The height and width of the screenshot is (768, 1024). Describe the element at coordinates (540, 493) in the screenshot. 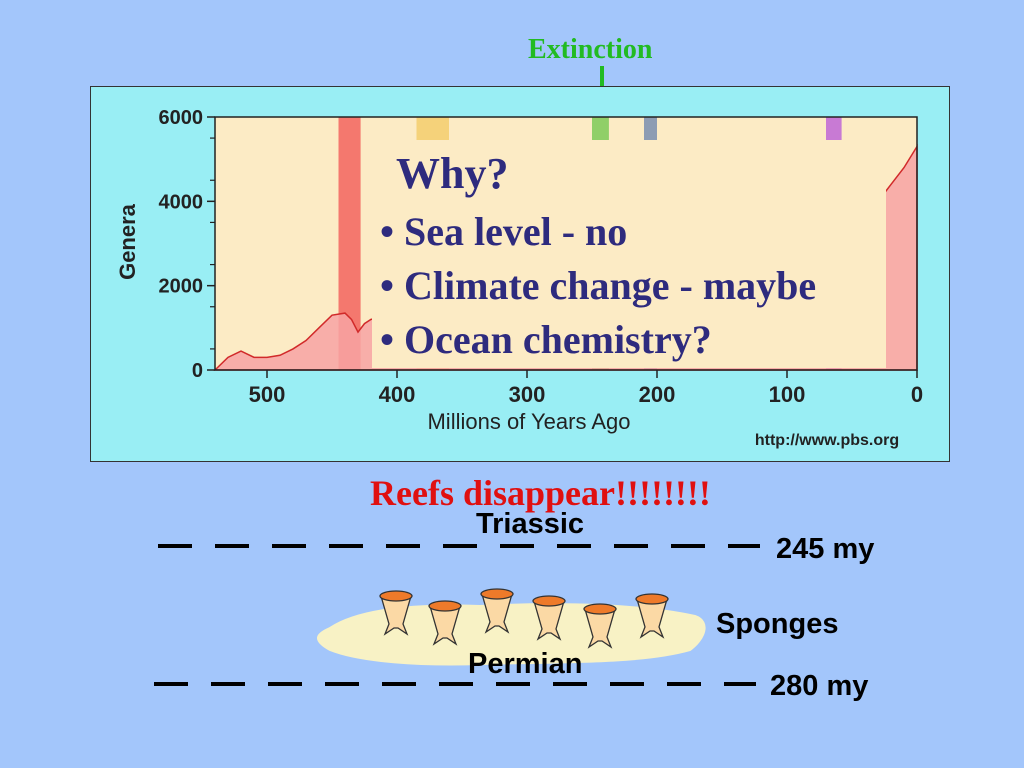

I see `reefs-disappear-label: Reefs disappear!!!!!!!!` at that location.